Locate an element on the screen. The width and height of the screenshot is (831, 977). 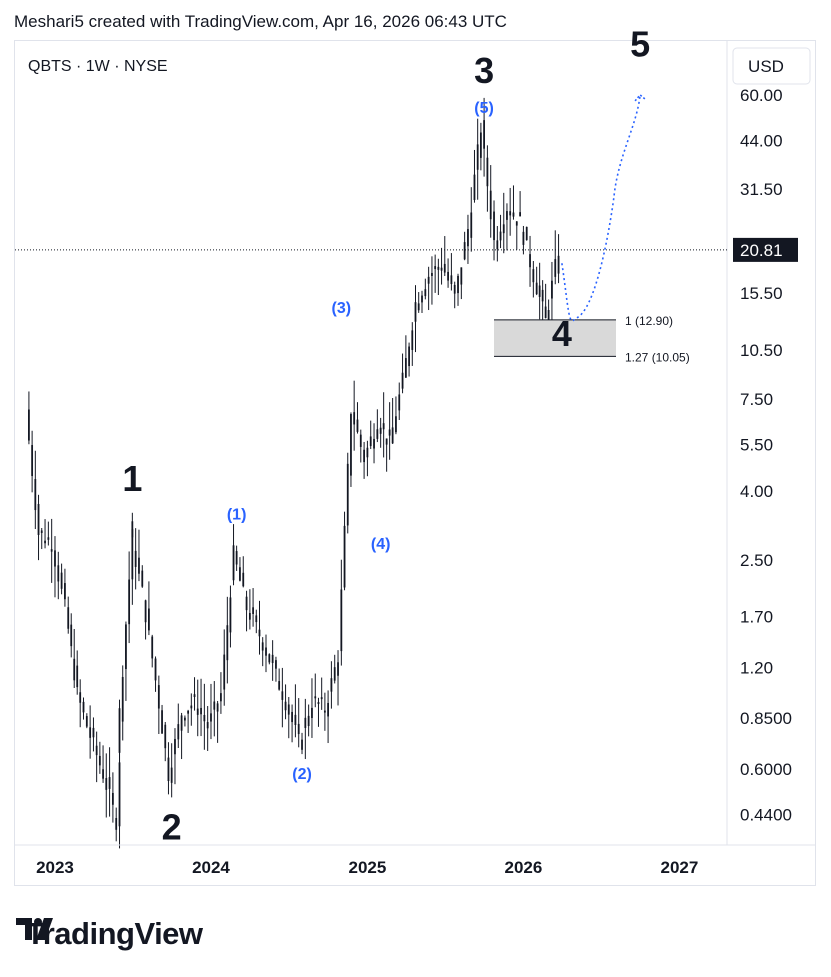
fib-level-1-label: 1 (12.90) is located at coordinates (649, 321).